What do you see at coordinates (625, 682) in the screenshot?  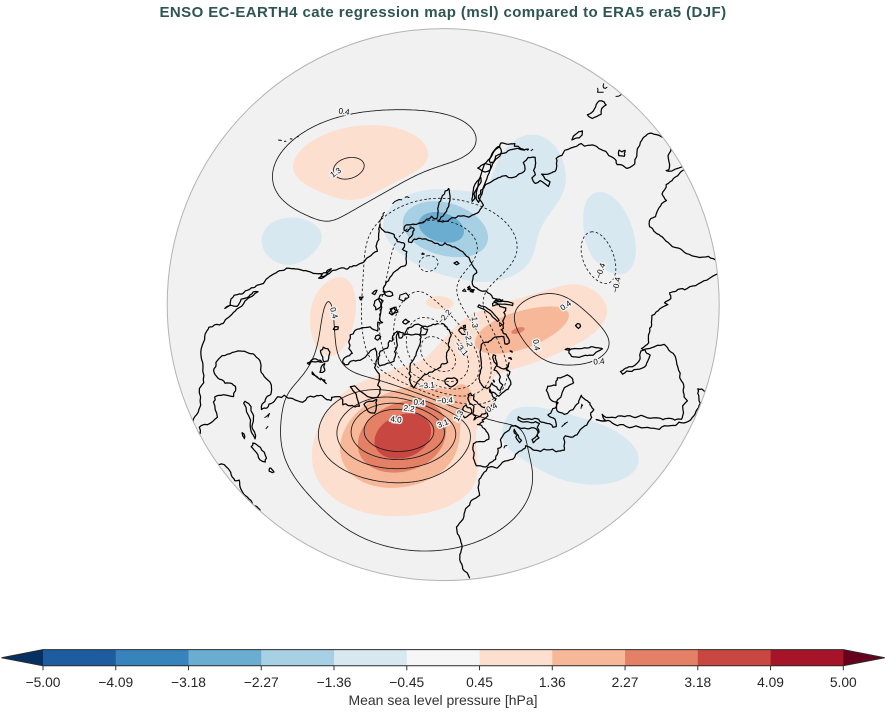 I see `svg-text: 2.27` at bounding box center [625, 682].